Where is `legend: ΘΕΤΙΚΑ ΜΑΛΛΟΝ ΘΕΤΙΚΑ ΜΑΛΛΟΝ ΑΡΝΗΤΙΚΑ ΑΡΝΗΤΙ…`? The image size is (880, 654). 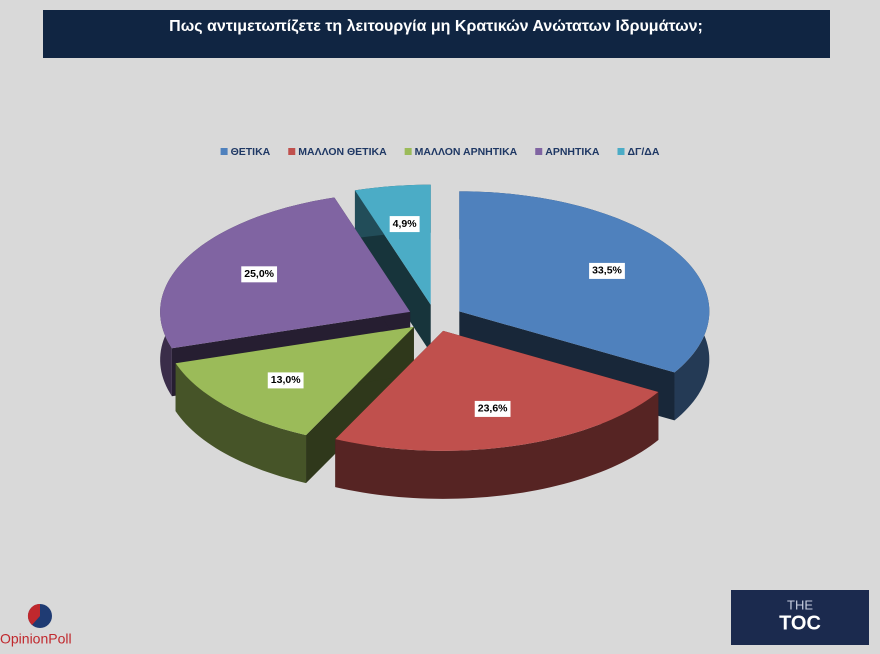
legend: ΘΕΤΙΚΑ ΜΑΛΛΟΝ ΘΕΤΙΚΑ ΜΑΛΛΟΝ ΑΡΝΗΤΙΚΑ ΑΡΝΗΤΙ… is located at coordinates (440, 152).